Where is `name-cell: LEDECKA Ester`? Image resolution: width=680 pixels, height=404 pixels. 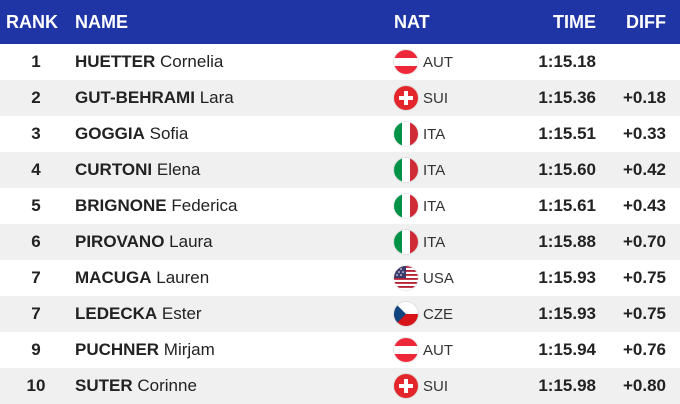
name-cell: LEDECKA Ester is located at coordinates (233, 314).